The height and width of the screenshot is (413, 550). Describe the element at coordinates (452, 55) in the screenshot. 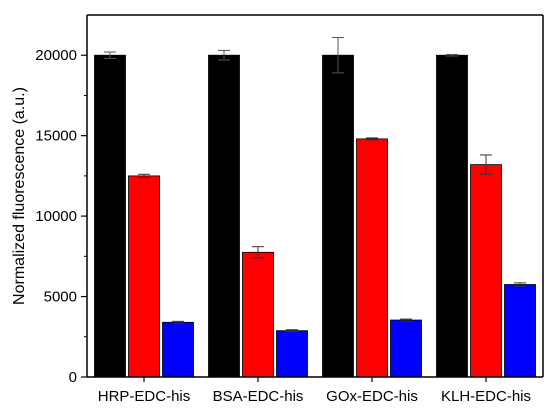

I see `error-bar-series1-cat4` at that location.